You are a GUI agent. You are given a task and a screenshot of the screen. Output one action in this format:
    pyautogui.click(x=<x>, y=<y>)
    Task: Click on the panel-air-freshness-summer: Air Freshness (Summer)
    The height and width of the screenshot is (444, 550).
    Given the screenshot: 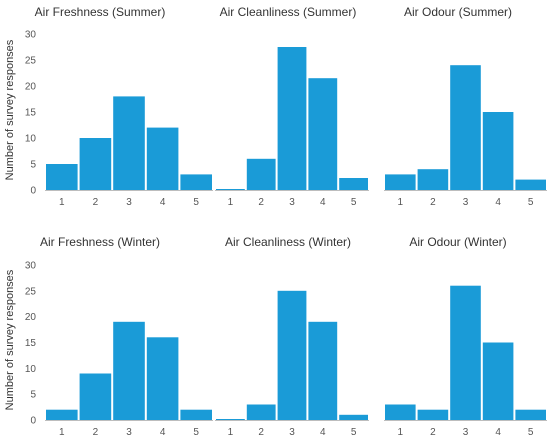 What is the action you would take?
    pyautogui.click(x=100, y=12)
    